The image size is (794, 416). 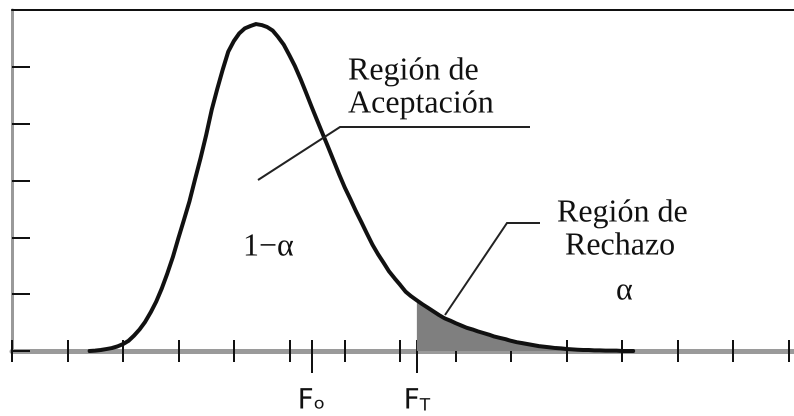 I want to click on annotation: Región de Aceptación, so click(x=421, y=85).